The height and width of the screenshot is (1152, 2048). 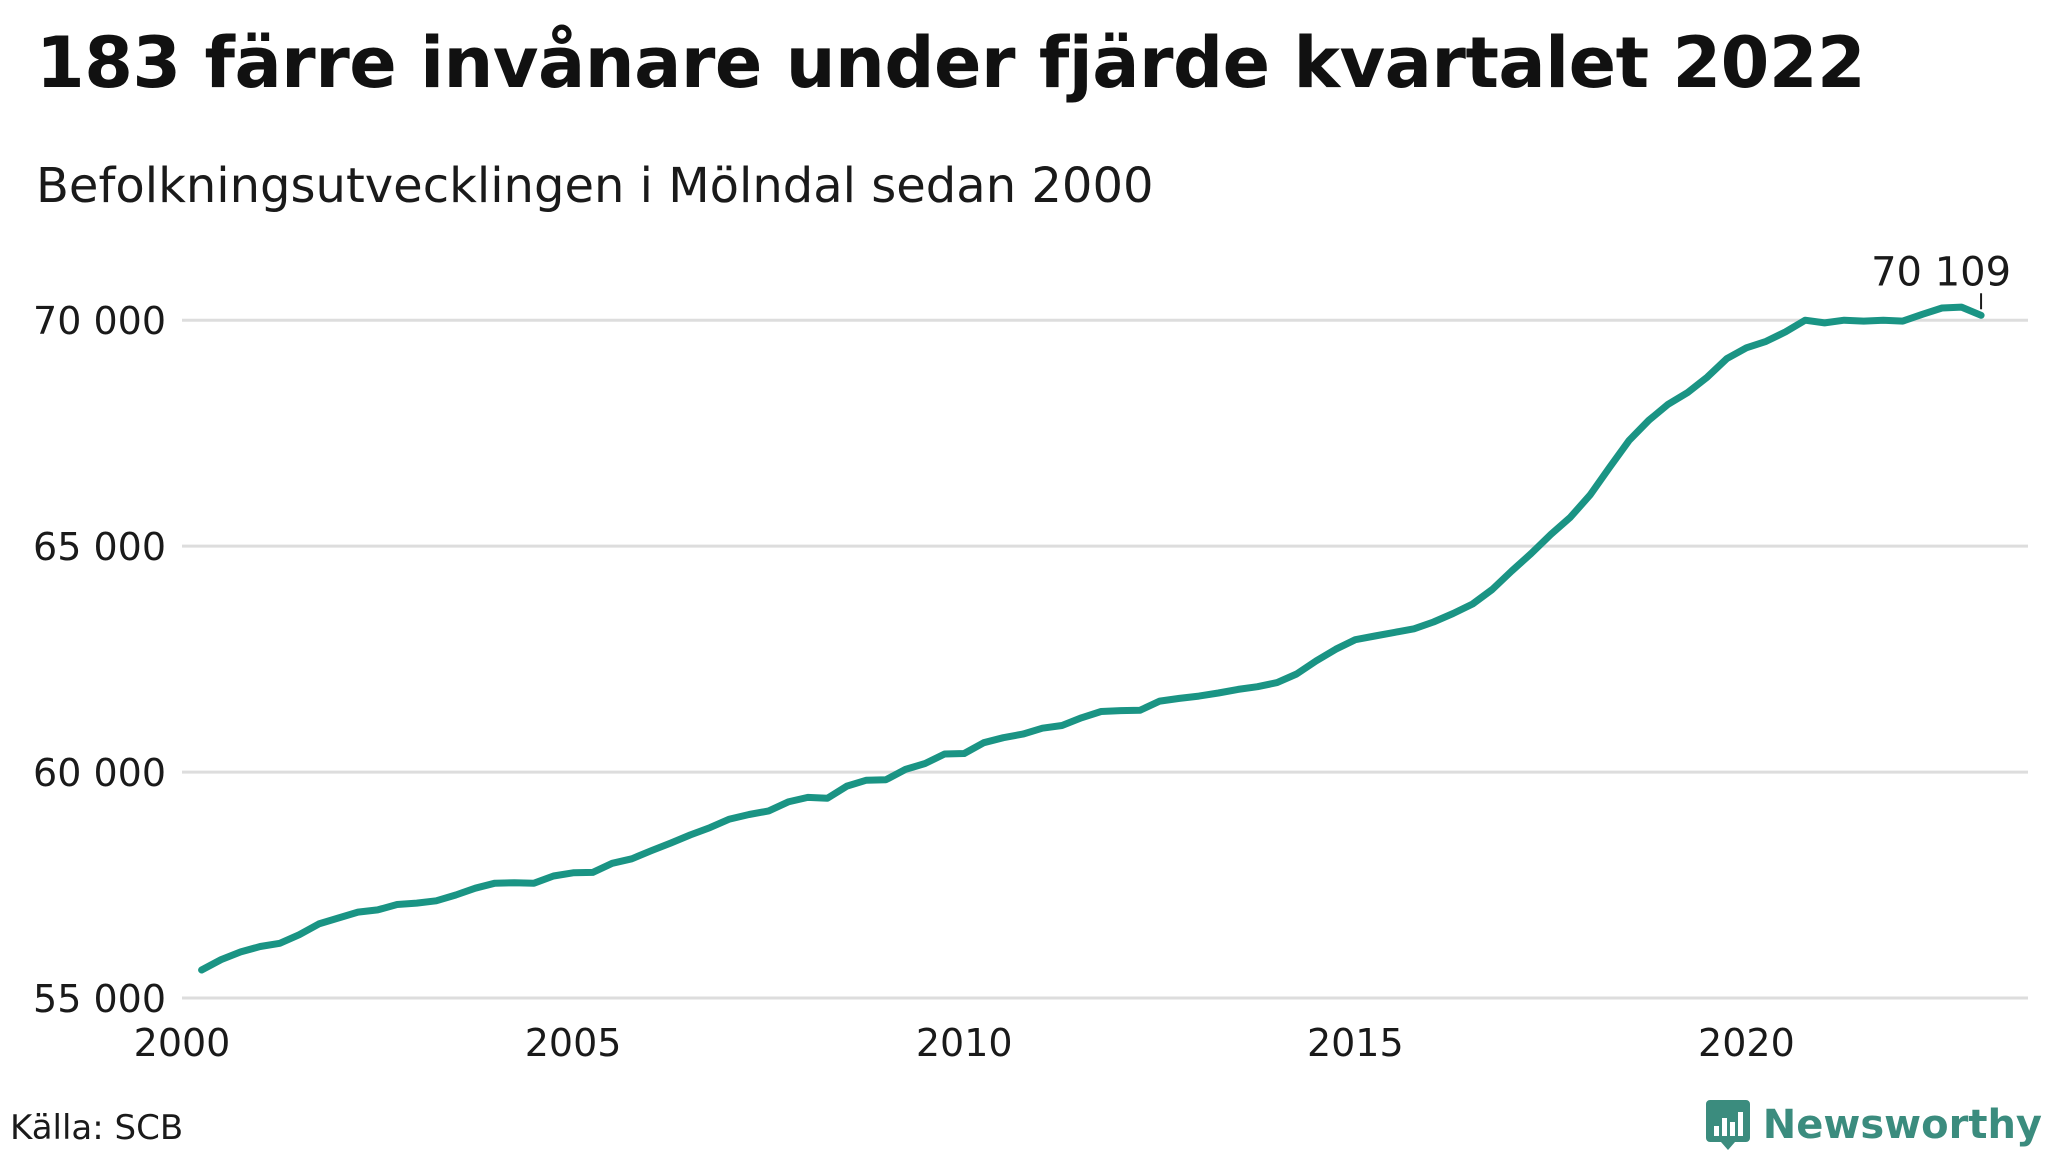 I want to click on x-tick-label: 2005, so click(x=573, y=1043).